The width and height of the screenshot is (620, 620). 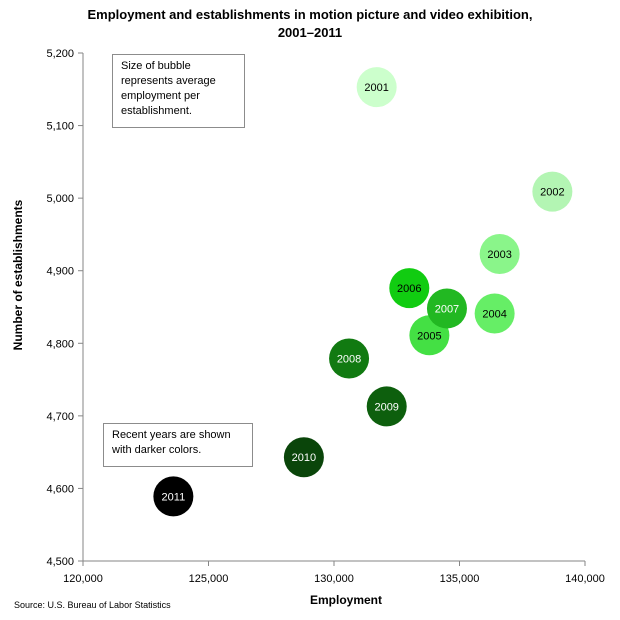 I want to click on x-tick-label: 130,000, so click(x=334, y=579).